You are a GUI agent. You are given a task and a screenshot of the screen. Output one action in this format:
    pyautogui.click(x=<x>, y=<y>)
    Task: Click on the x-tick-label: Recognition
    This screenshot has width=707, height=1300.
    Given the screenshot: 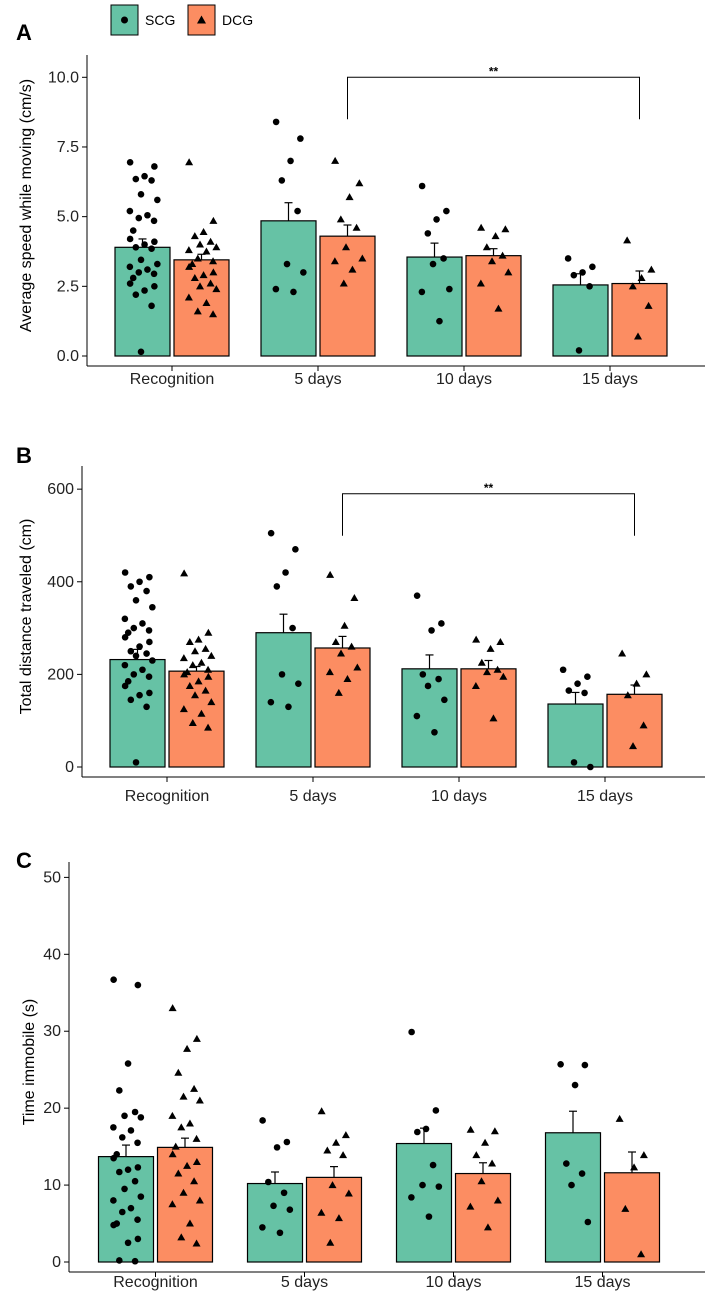 What is the action you would take?
    pyautogui.click(x=172, y=379)
    